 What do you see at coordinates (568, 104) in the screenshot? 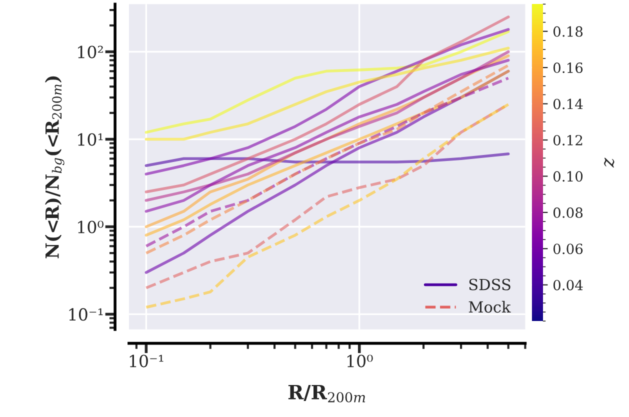
I see `color-bar-label: 0.14` at bounding box center [568, 104].